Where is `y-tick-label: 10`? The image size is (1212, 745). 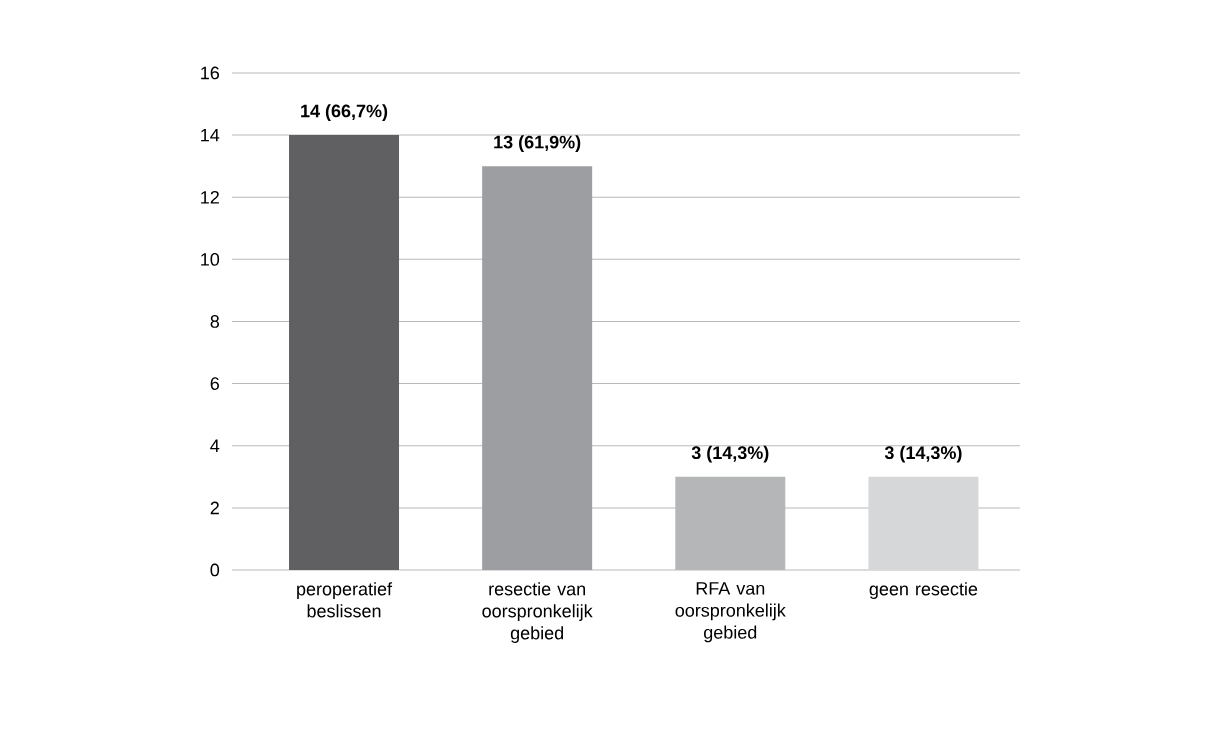 y-tick-label: 10 is located at coordinates (210, 259).